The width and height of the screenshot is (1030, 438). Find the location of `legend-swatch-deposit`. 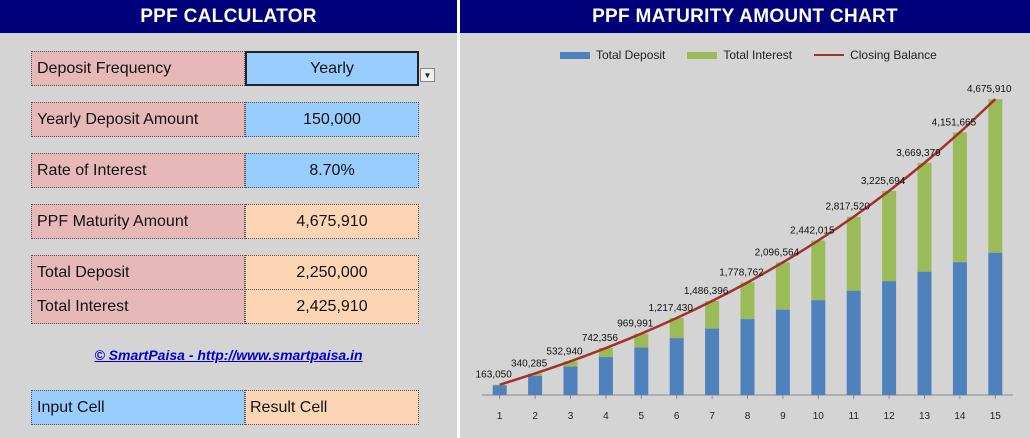

legend-swatch-deposit is located at coordinates (575, 55).